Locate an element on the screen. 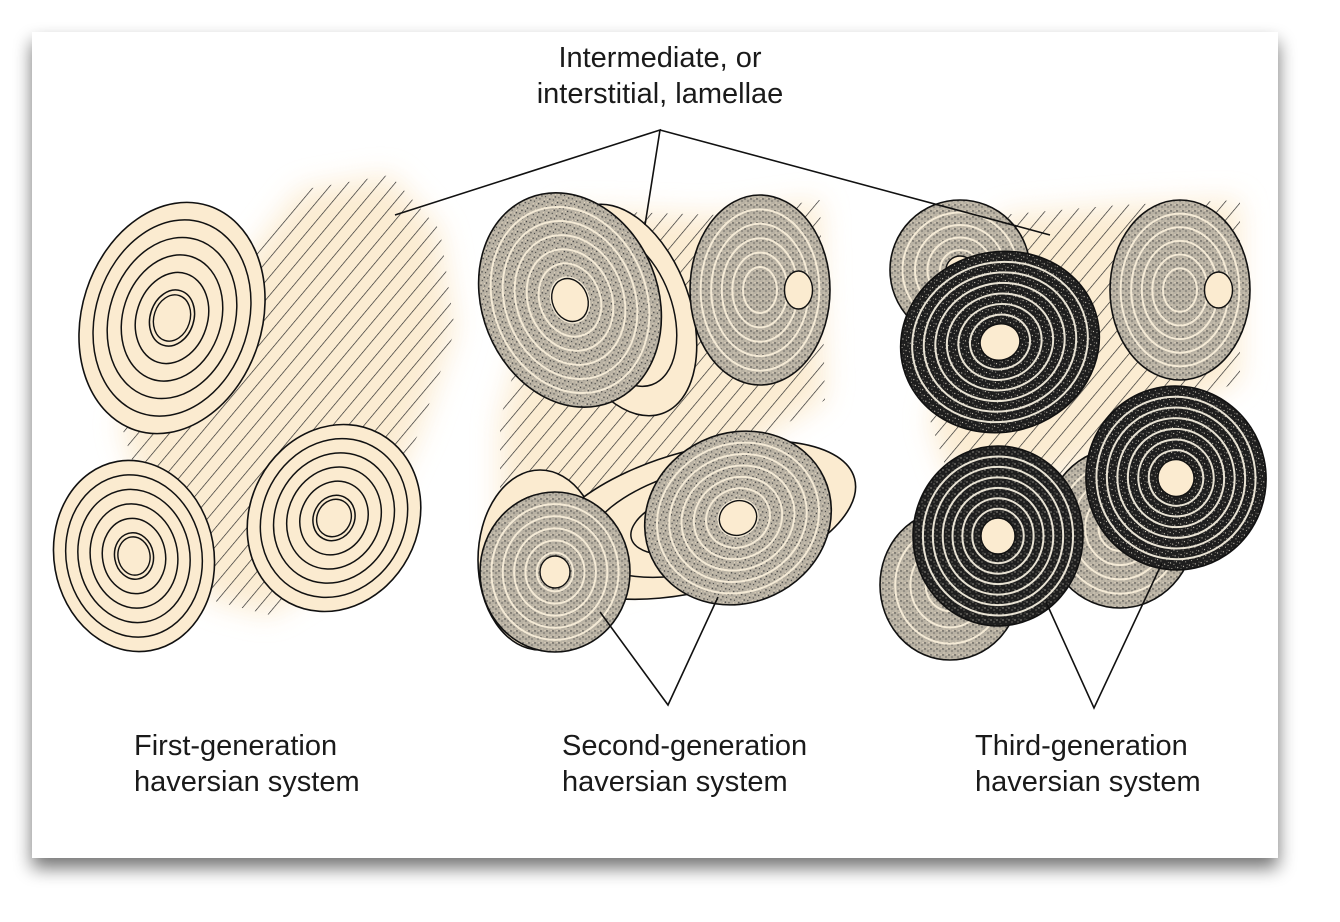  third-gen-osteon-a is located at coordinates (1000, 342).